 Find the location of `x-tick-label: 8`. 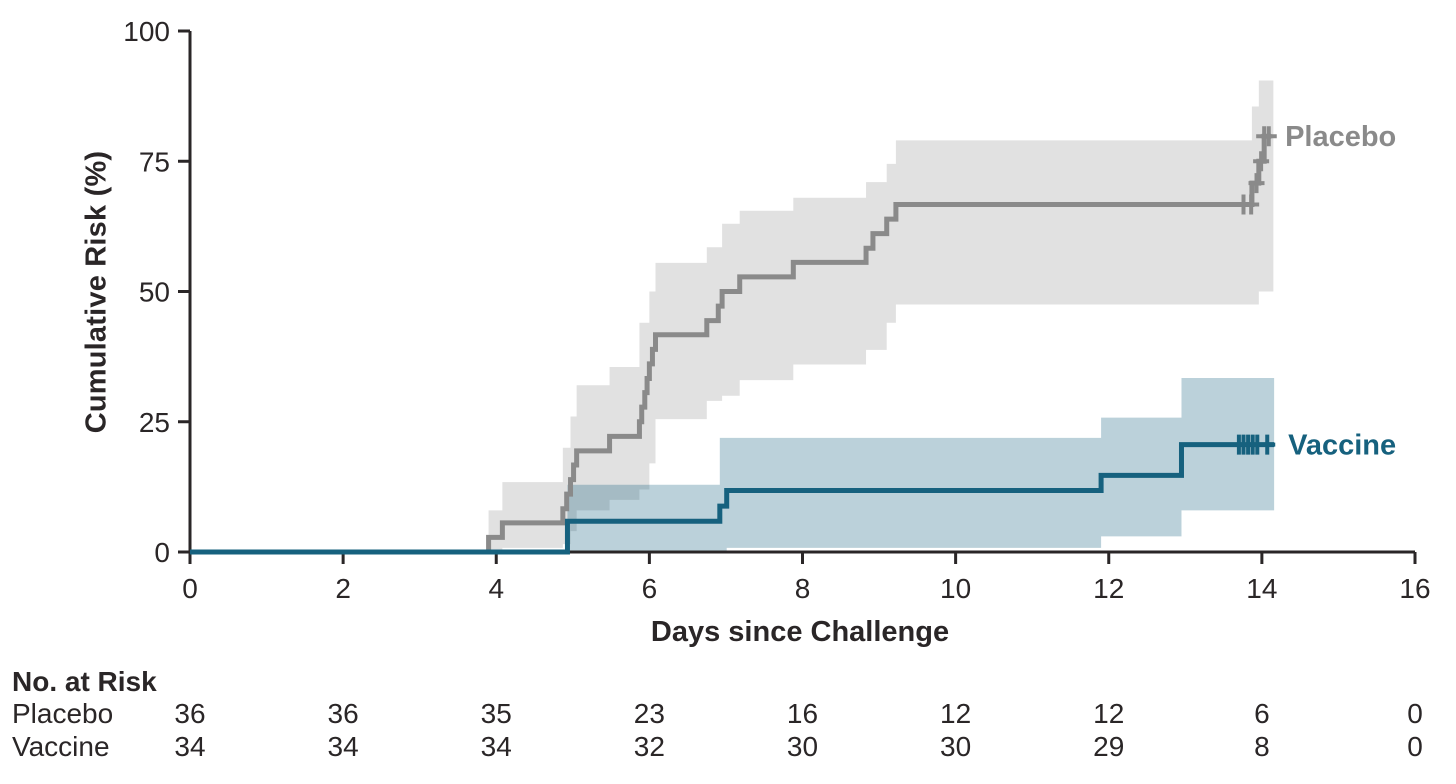

x-tick-label: 8 is located at coordinates (803, 588).